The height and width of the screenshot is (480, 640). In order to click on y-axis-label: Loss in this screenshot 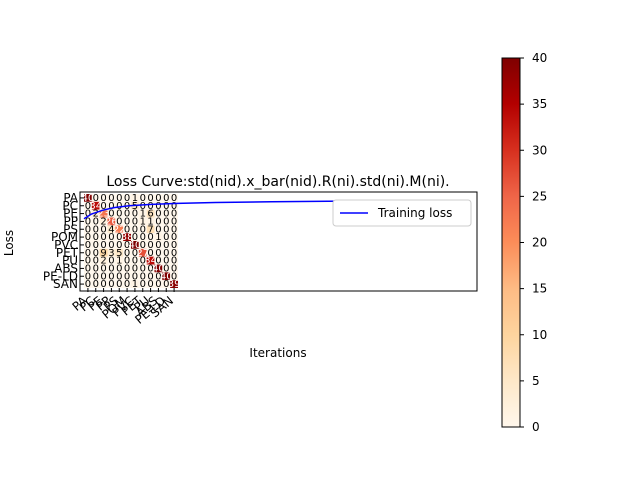, I will do `click(9, 243)`.